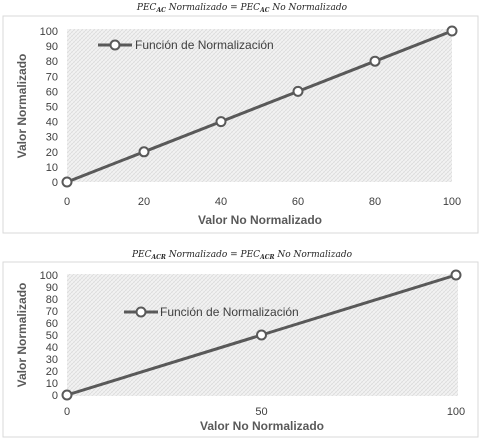  Describe the element at coordinates (144, 202) in the screenshot. I see `x-tick-label: 20` at that location.